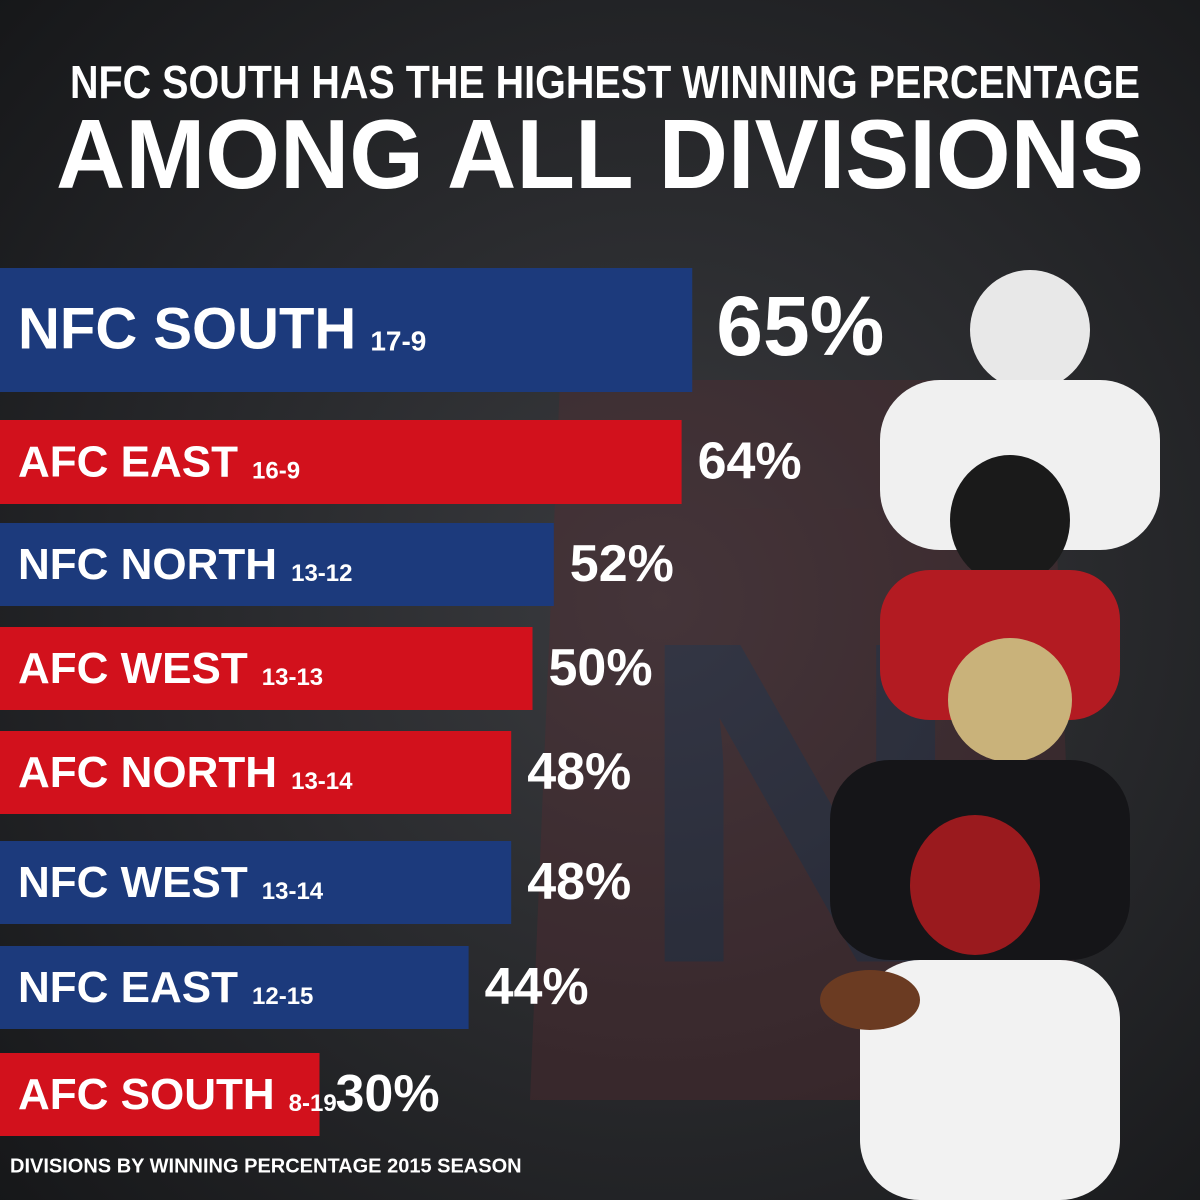 The height and width of the screenshot is (1200, 1200). Describe the element at coordinates (292, 677) in the screenshot. I see `record-label: 13-13` at that location.